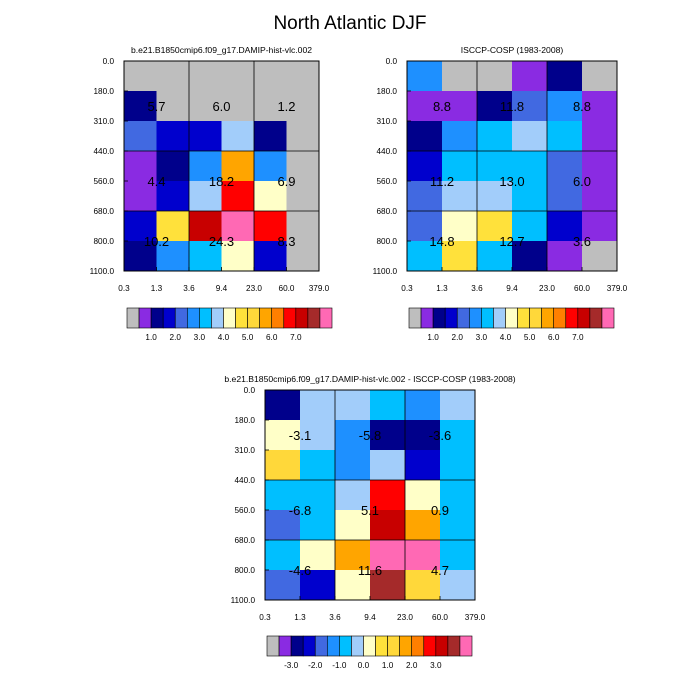  Describe the element at coordinates (477, 288) in the screenshot. I see `x-tick-label: 3.6` at that location.